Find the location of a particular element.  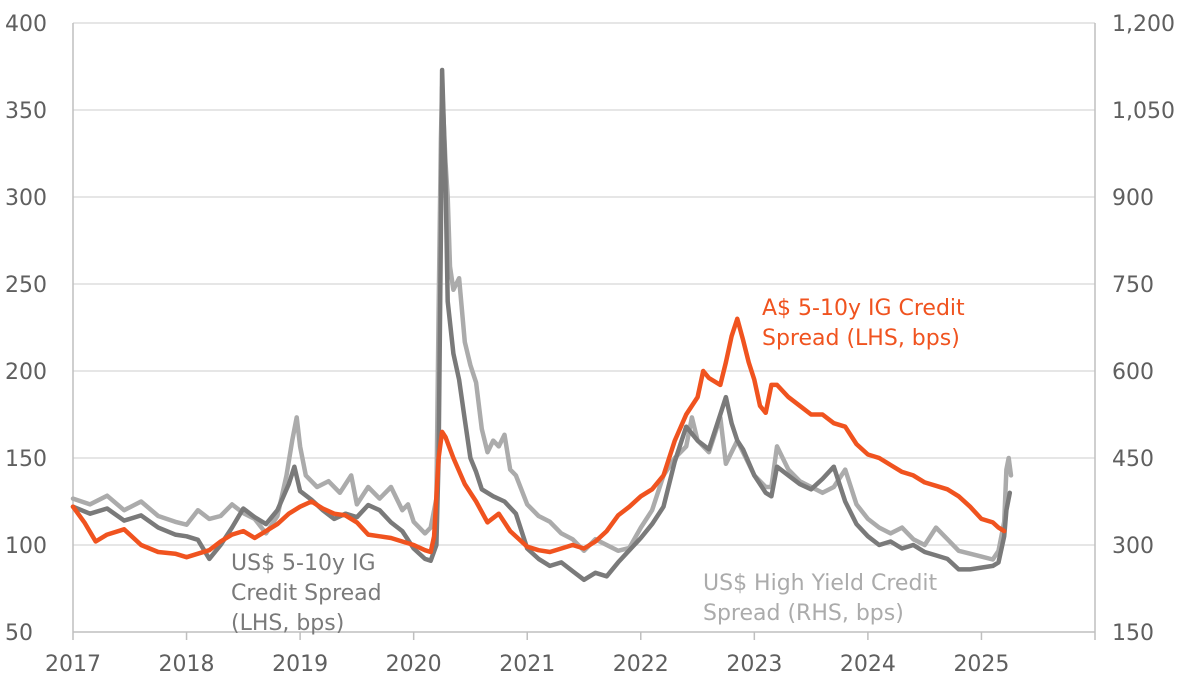

x-tick-label: 2020 is located at coordinates (414, 664).